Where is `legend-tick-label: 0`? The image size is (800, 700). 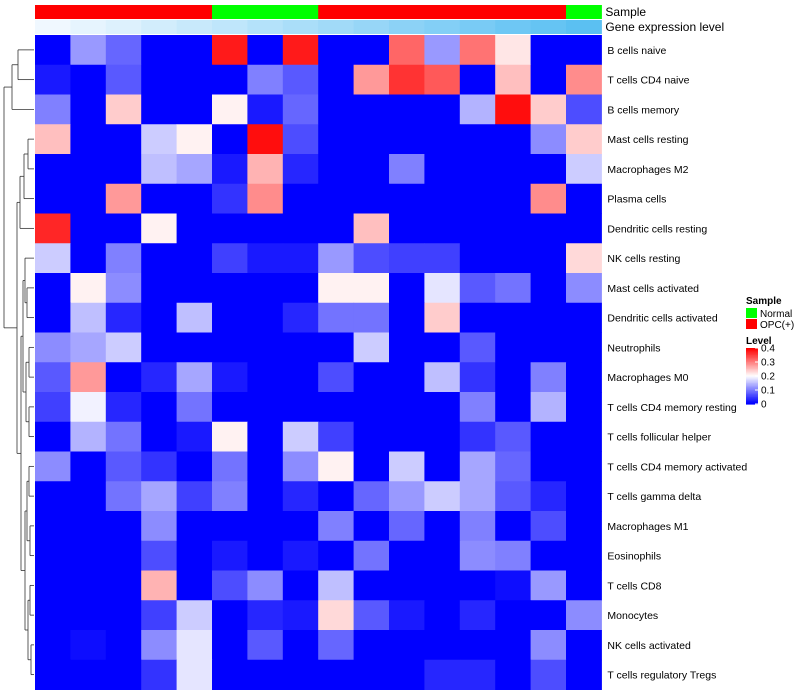 legend-tick-label: 0 is located at coordinates (764, 405).